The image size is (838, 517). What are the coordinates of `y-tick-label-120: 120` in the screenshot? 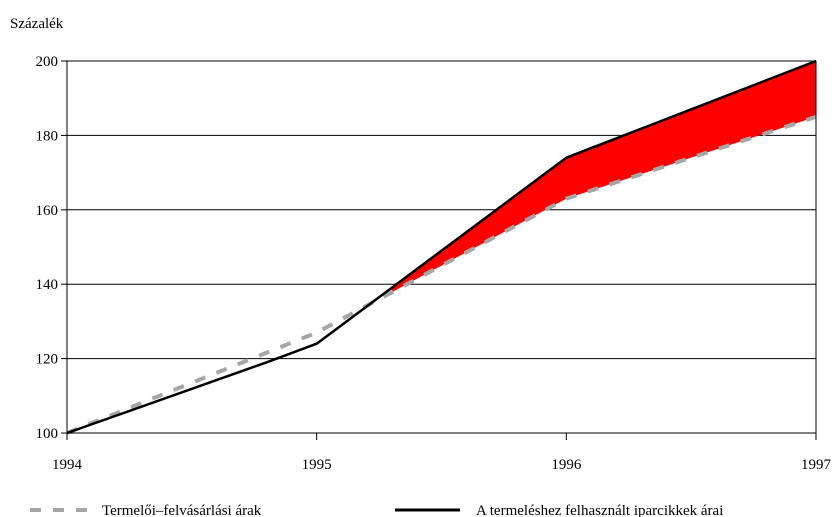 It's located at (47, 360).